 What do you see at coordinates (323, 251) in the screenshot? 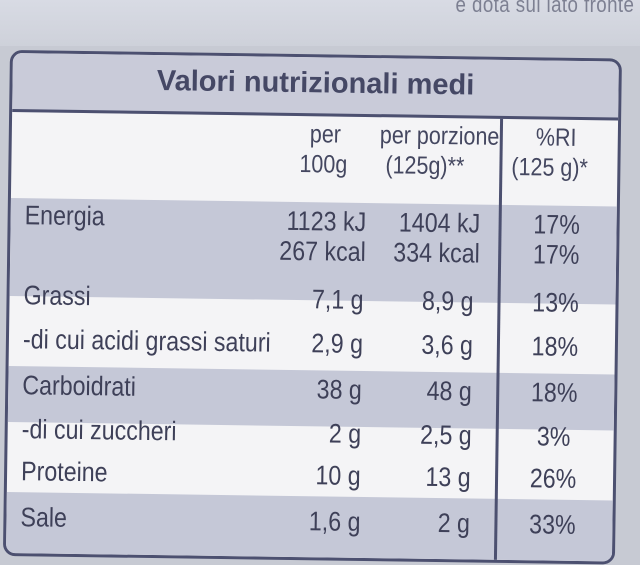
I see `energia-per100-kcal: 267 kcal` at bounding box center [323, 251].